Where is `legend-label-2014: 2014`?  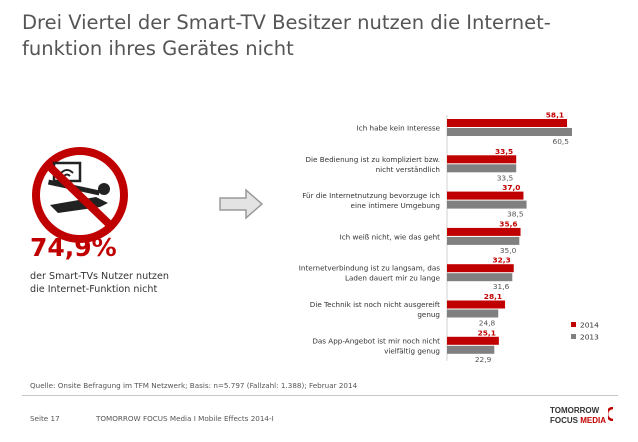 legend-label-2014: 2014 is located at coordinates (589, 325).